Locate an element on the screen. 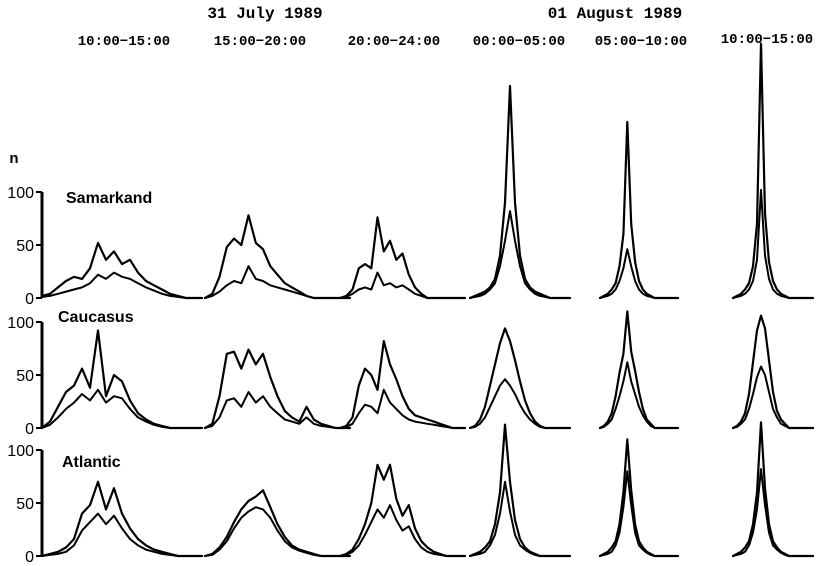 Image resolution: width=825 pixels, height=566 pixels. window-label-6: 10:00−15:00 is located at coordinates (767, 40).